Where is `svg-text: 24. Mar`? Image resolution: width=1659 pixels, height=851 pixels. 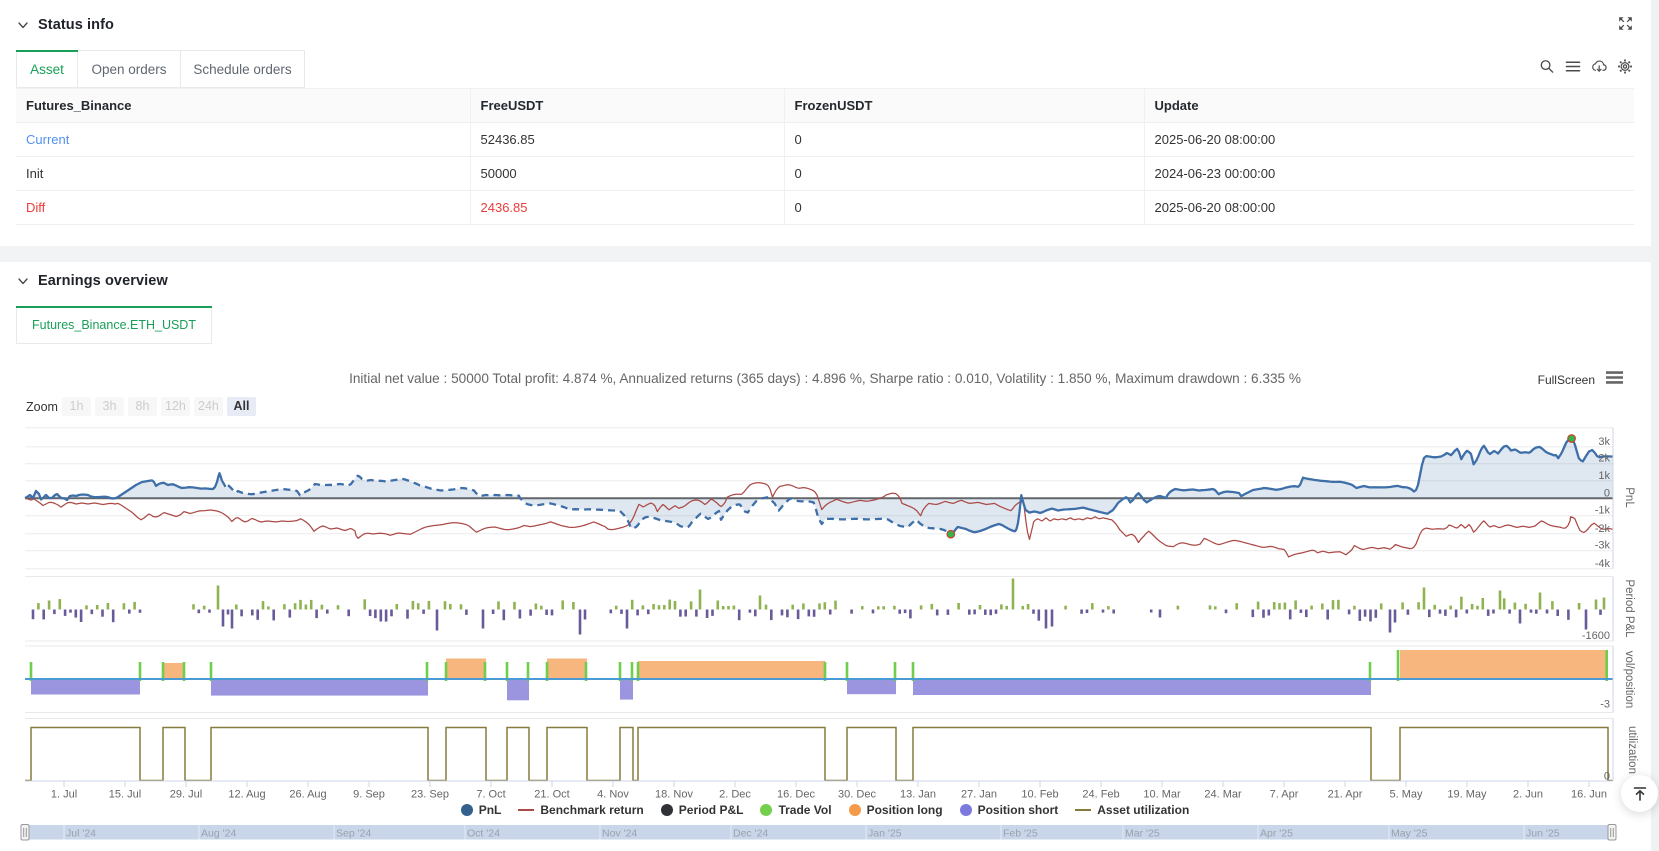
svg-text: 24. Mar is located at coordinates (1223, 795).